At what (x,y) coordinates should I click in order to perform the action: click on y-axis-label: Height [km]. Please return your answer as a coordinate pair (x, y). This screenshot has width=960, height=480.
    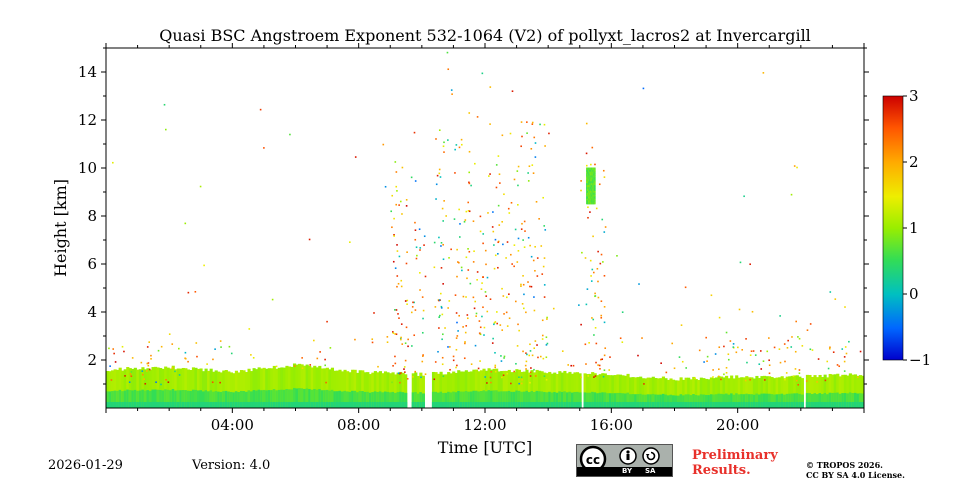
    Looking at the image, I should click on (60, 228).